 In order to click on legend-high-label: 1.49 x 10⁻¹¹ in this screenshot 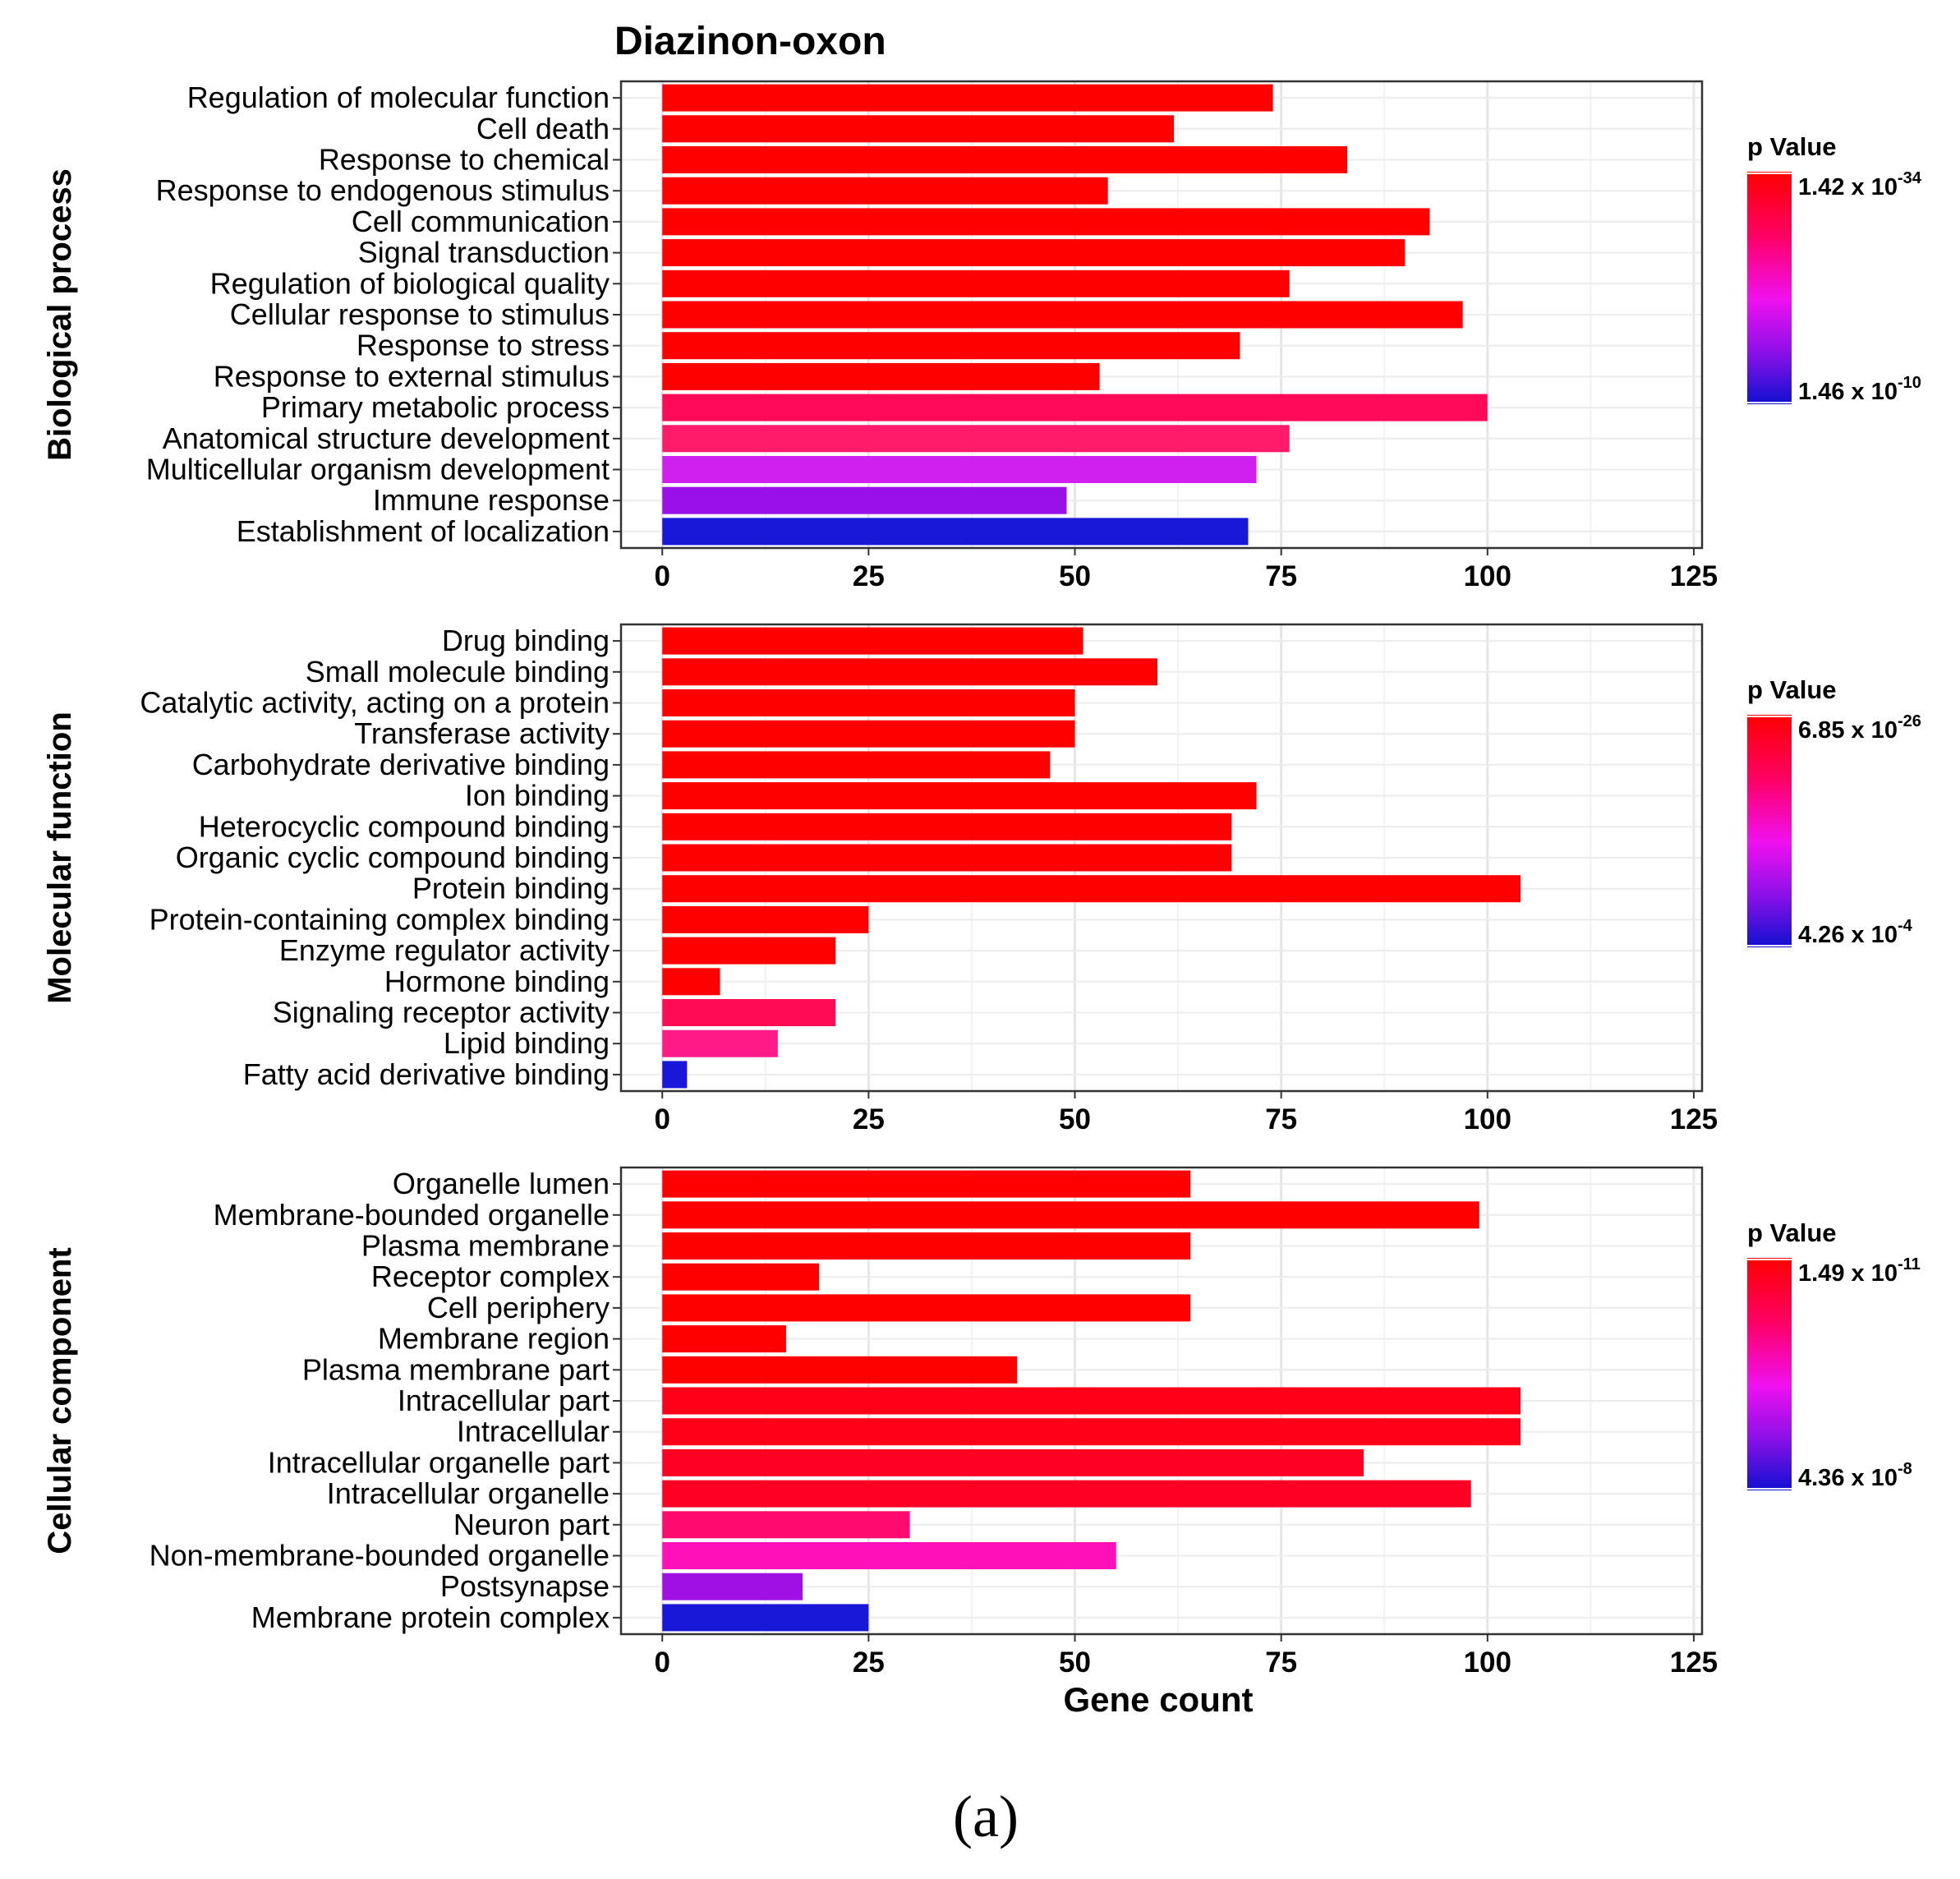, I will do `click(1859, 1271)`.